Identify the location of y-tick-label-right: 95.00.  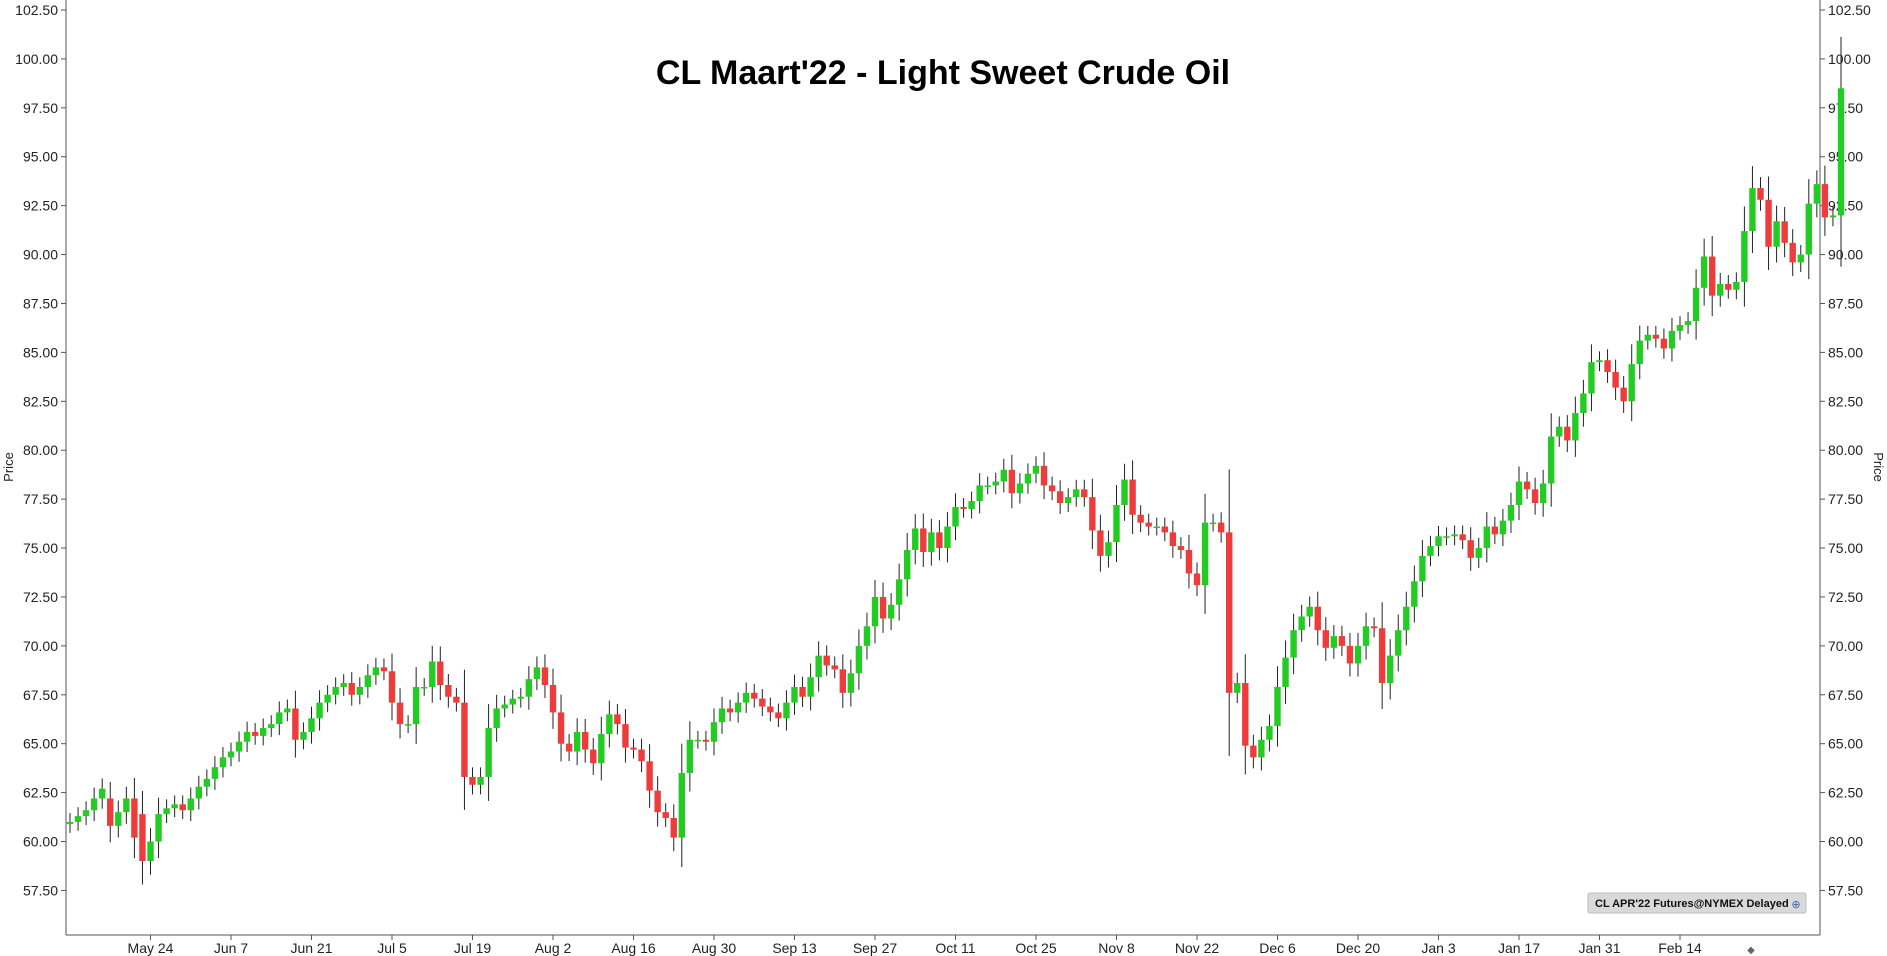
(1845, 157).